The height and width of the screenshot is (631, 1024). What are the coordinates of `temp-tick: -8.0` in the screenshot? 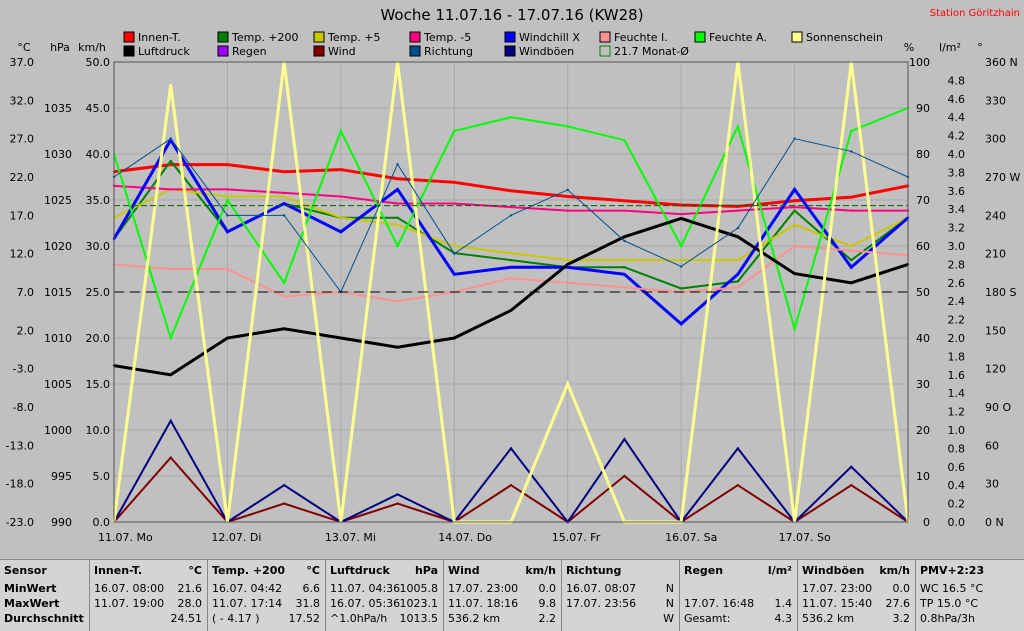 It's located at (23, 407).